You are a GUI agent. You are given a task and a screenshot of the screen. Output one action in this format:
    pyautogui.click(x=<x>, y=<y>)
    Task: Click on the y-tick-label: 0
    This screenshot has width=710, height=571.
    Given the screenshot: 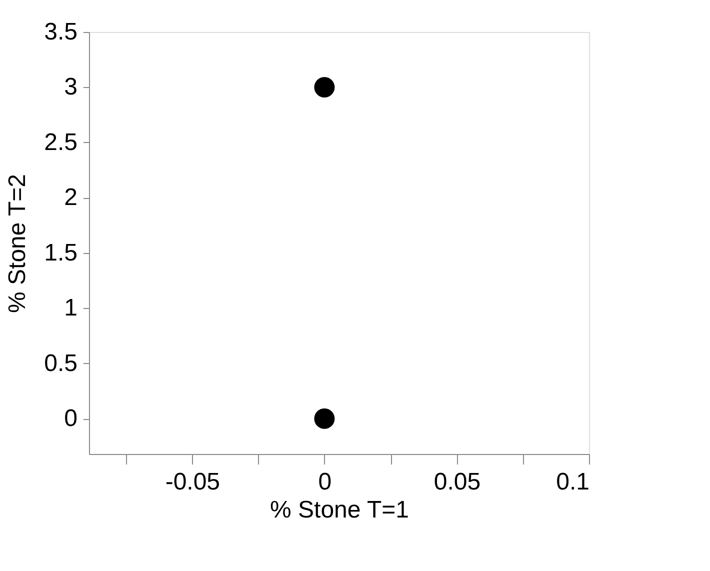 What is the action you would take?
    pyautogui.click(x=71, y=418)
    